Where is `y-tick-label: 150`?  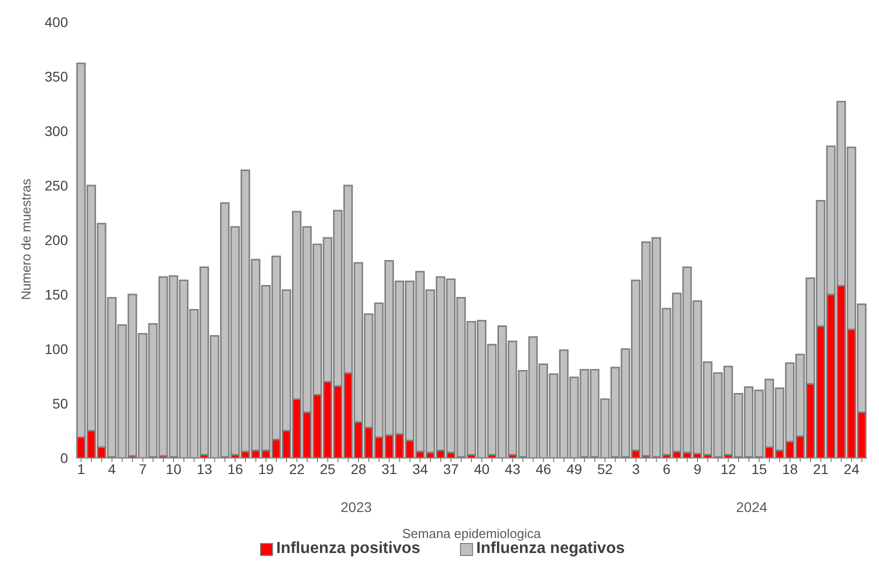
y-tick-label: 150 is located at coordinates (56, 294).